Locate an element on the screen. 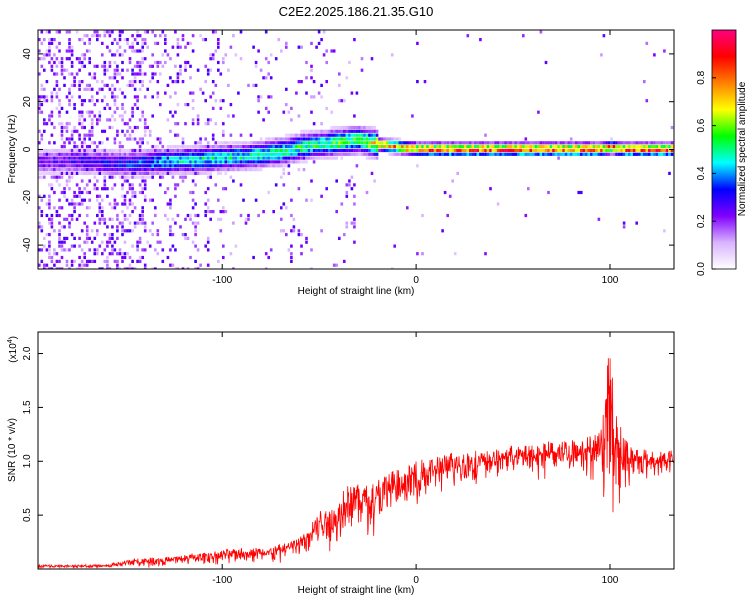  colorbar-tick-label: 0.8 is located at coordinates (701, 77).